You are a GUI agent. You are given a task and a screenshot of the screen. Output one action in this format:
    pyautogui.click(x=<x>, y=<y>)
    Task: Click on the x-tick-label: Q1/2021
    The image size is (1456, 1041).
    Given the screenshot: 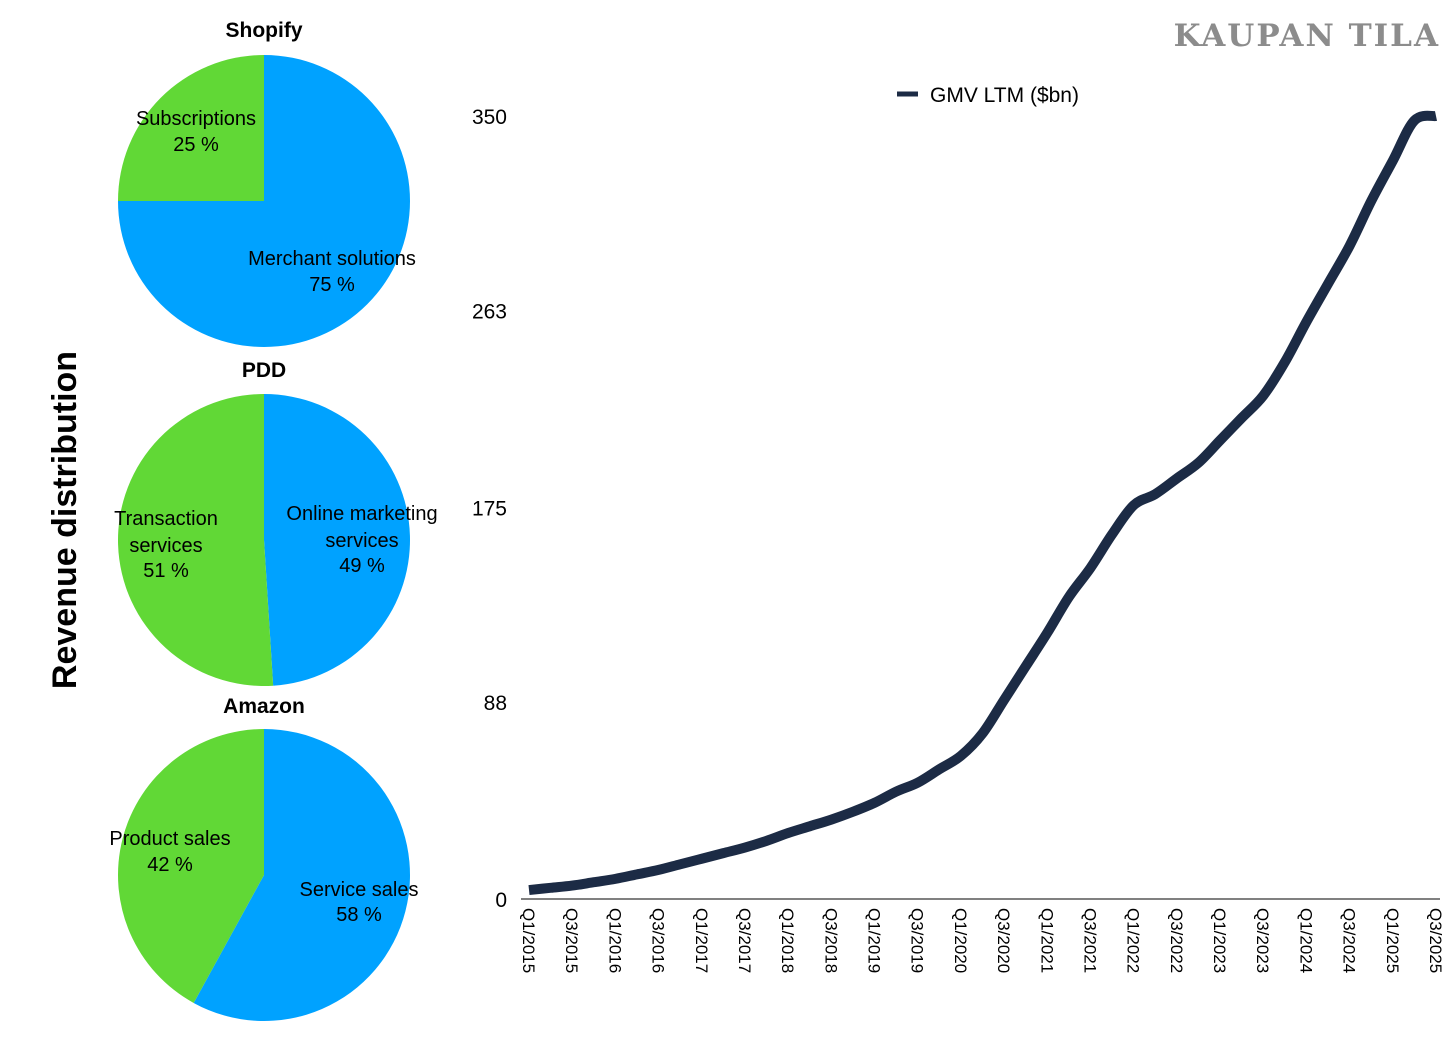 What is the action you would take?
    pyautogui.click(x=1046, y=940)
    